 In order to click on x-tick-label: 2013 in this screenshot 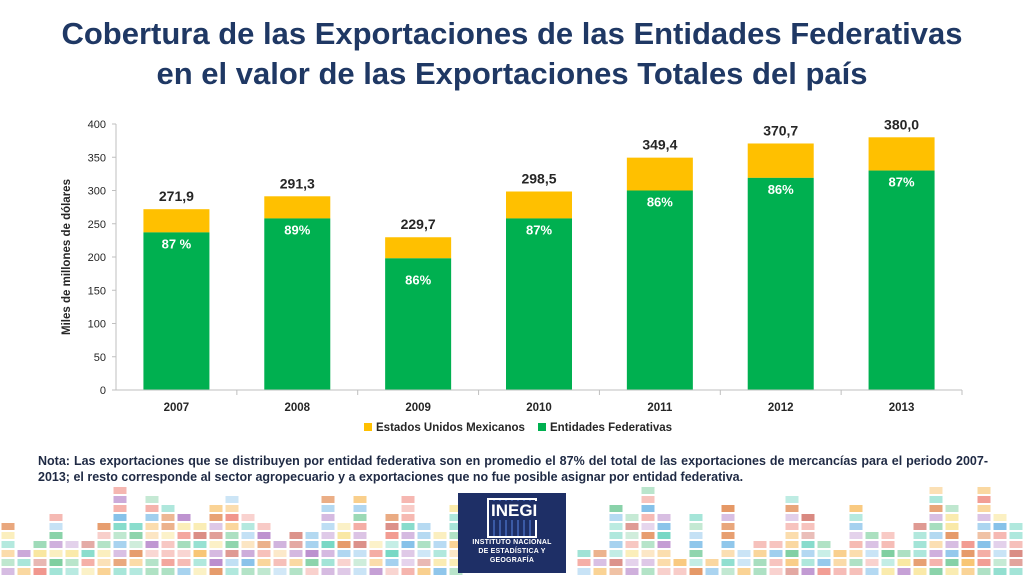, I will do `click(902, 408)`.